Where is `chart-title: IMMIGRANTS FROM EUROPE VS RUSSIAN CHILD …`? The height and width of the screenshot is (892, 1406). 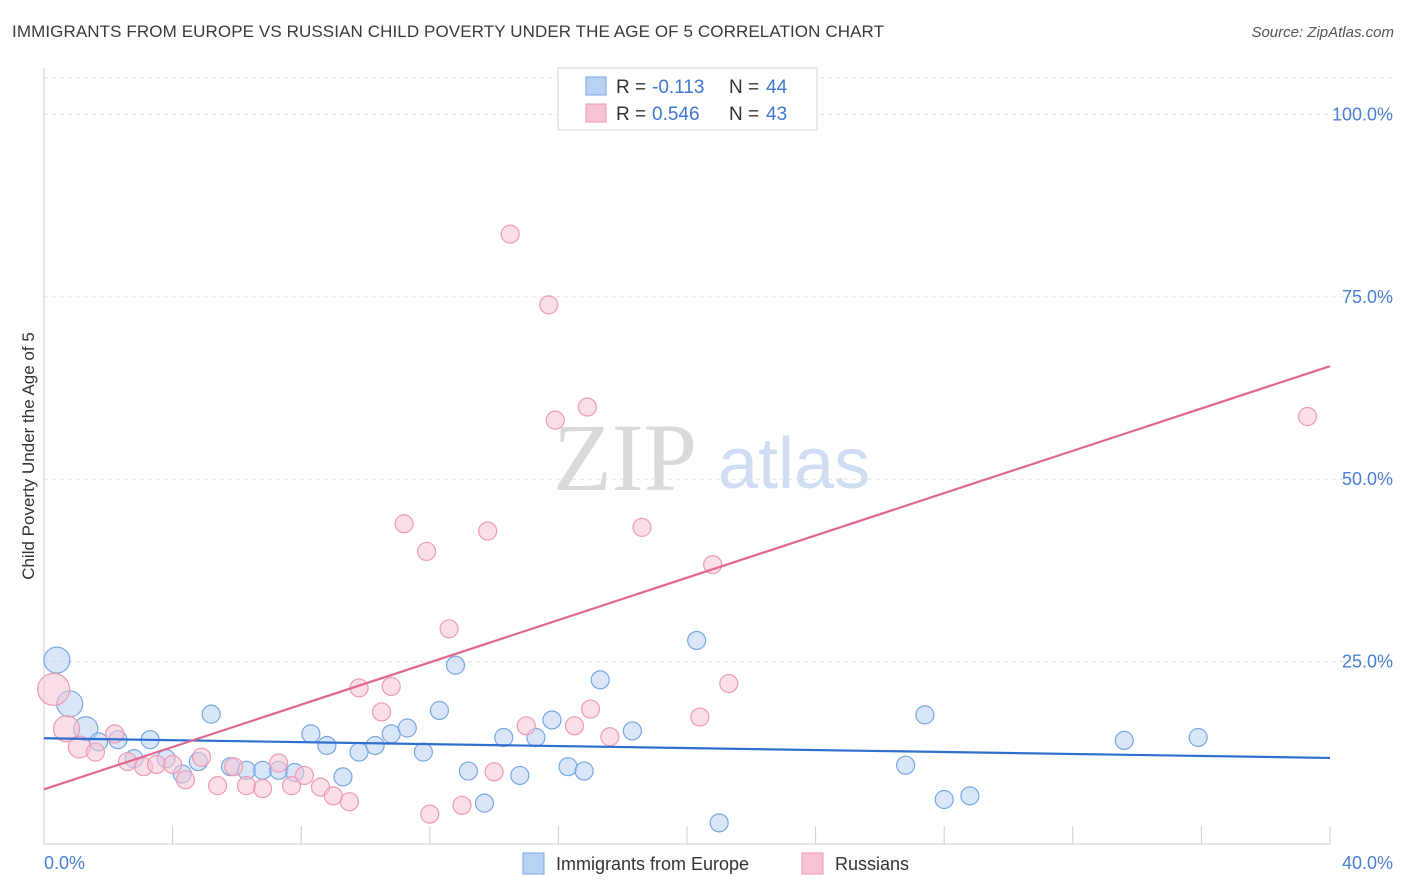
chart-title: IMMIGRANTS FROM EUROPE VS RUSSIAN CHILD … is located at coordinates (448, 31).